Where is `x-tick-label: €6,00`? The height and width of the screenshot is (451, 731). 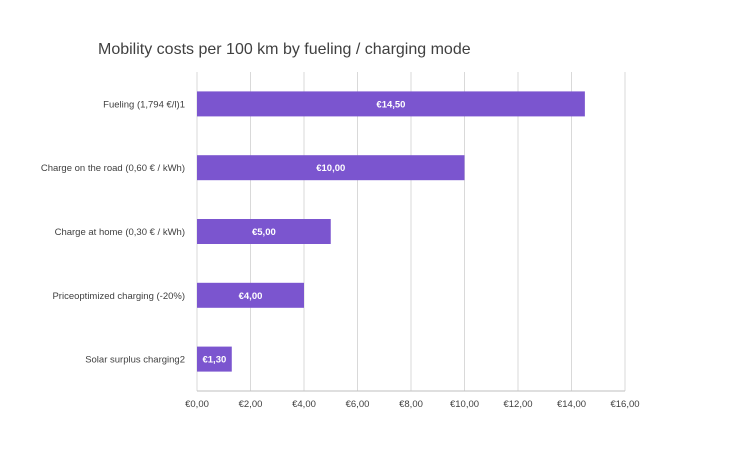 x-tick-label: €6,00 is located at coordinates (358, 404).